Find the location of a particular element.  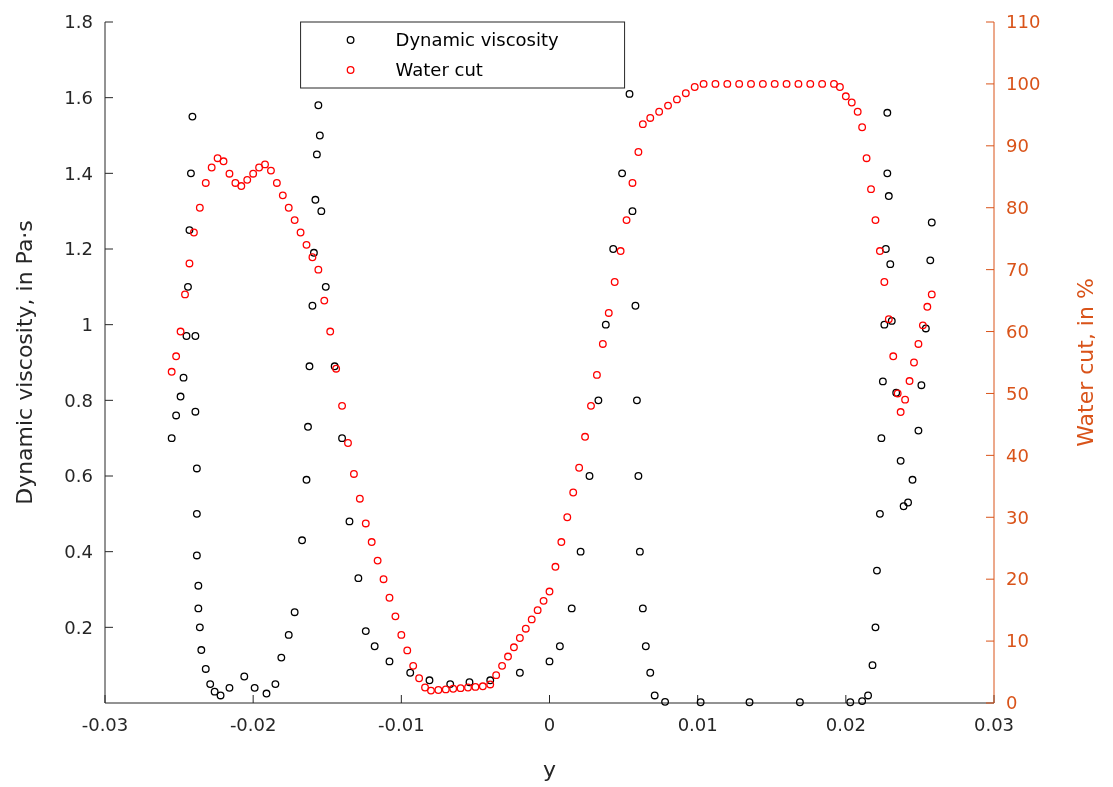

y2-tick-label: 80 is located at coordinates (1017, 208).